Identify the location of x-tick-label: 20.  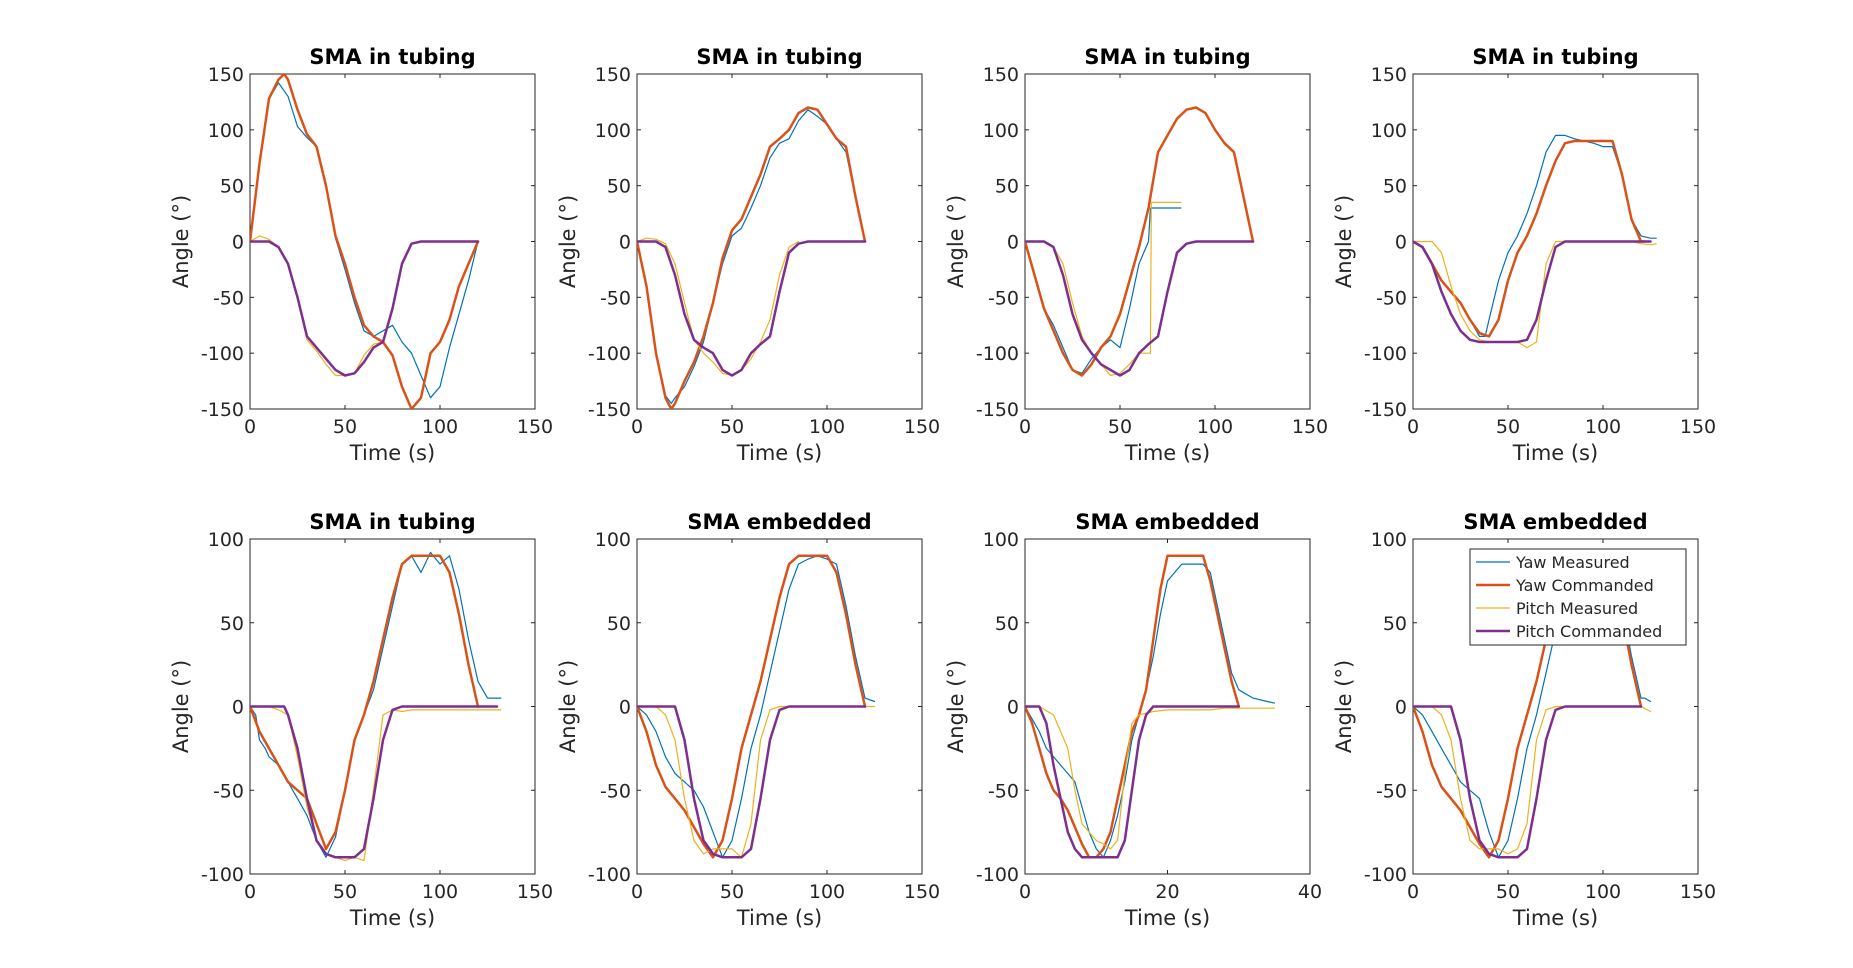
(1167, 892).